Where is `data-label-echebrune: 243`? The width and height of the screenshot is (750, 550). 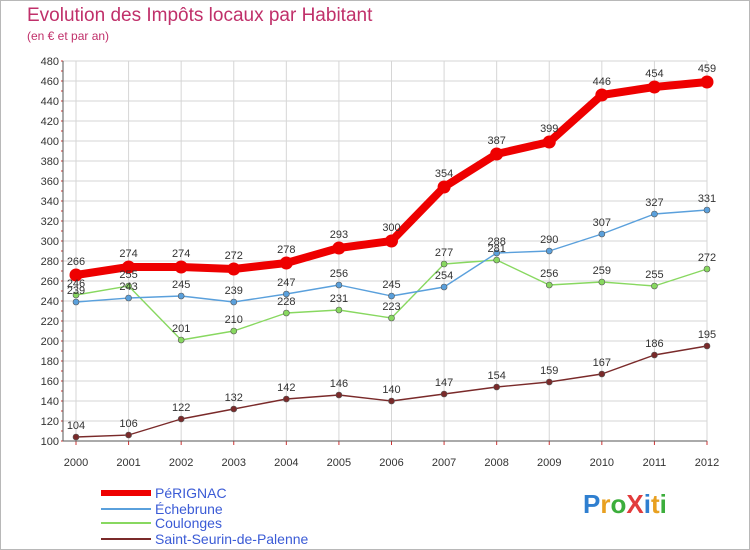
data-label-echebrune: 243 is located at coordinates (128, 287).